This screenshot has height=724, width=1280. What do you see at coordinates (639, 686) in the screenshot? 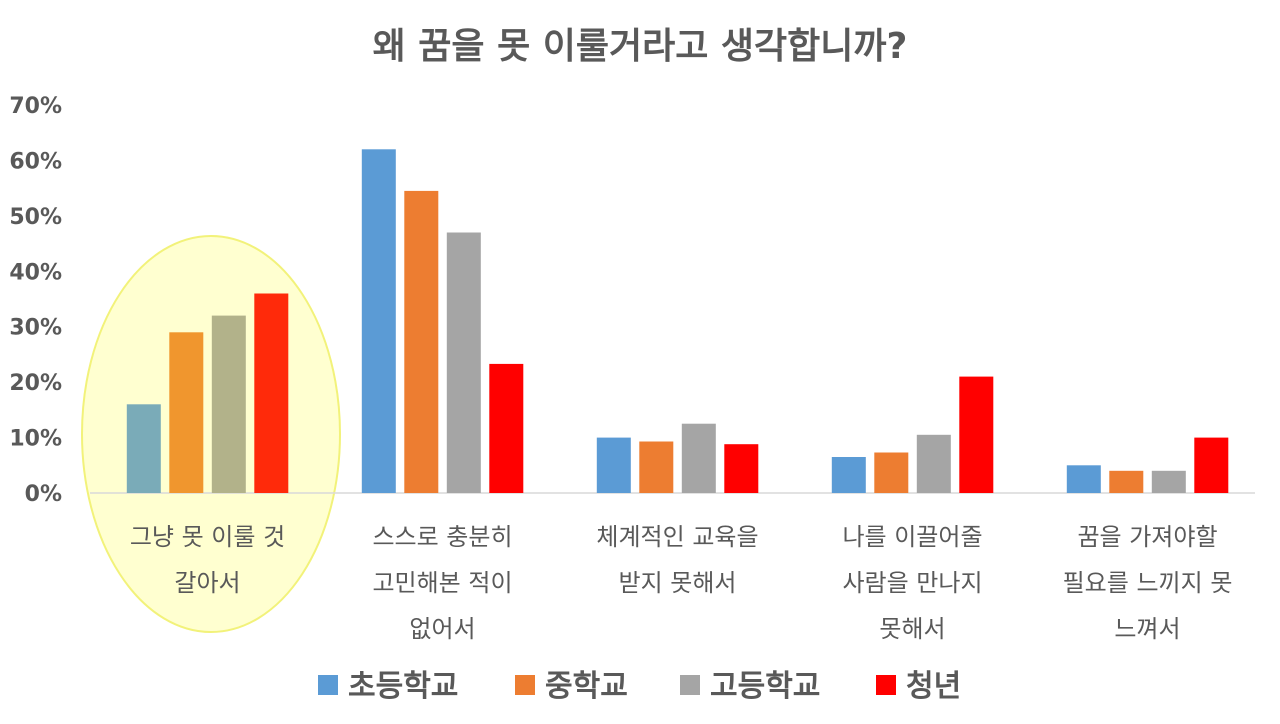
I see `legend: 초등학교 중학교 고등학교 청년` at bounding box center [639, 686].